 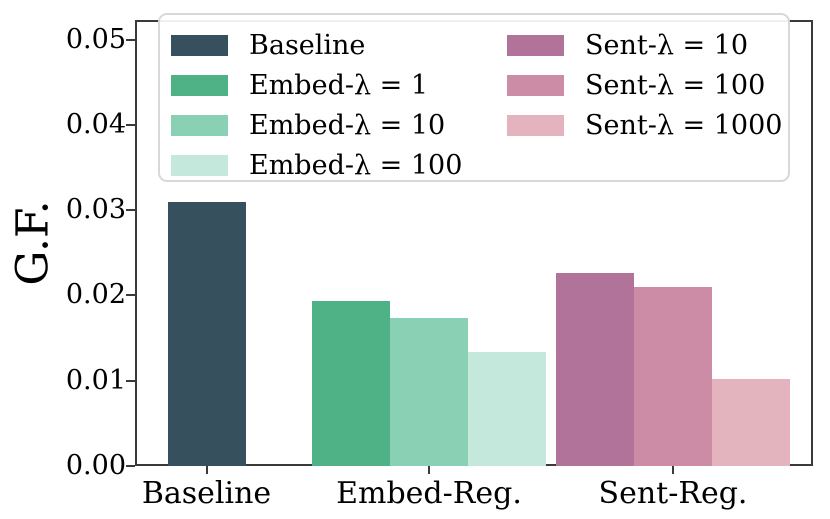 What do you see at coordinates (95, 380) in the screenshot?
I see `y-tick-label: 0.01` at bounding box center [95, 380].